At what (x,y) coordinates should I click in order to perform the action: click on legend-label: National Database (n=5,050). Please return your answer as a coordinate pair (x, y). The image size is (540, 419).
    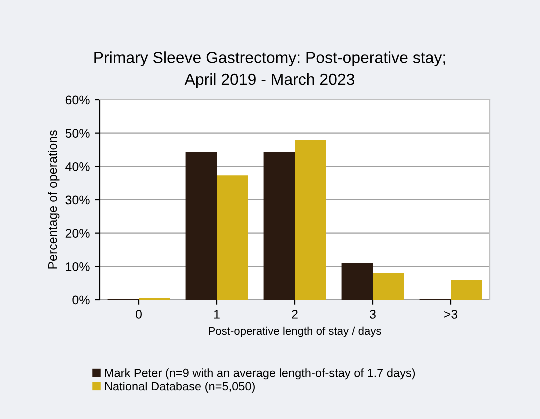
    Looking at the image, I should click on (180, 387).